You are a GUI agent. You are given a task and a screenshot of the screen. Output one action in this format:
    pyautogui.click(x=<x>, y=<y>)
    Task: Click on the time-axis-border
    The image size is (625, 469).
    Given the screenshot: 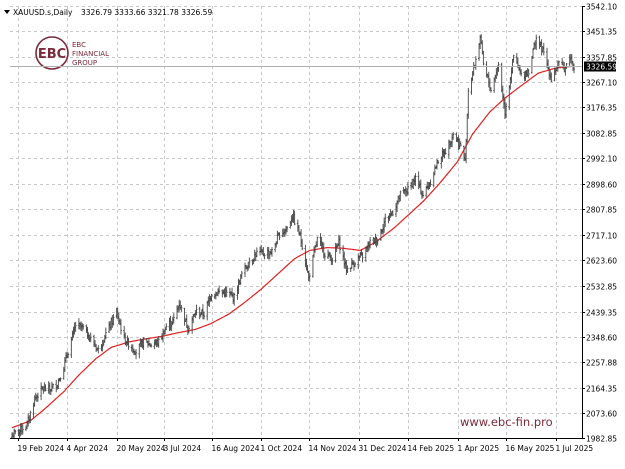 What is the action you would take?
    pyautogui.click(x=296, y=438)
    